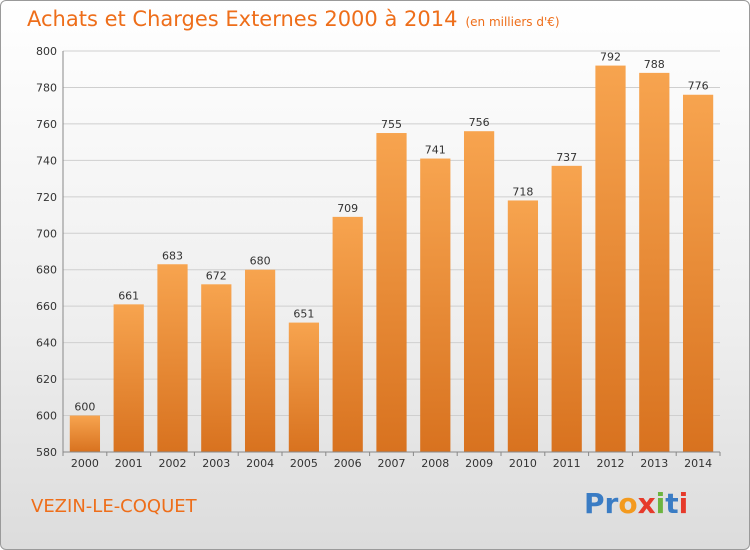 Image resolution: width=750 pixels, height=550 pixels. Describe the element at coordinates (391, 124) in the screenshot. I see `bar-value-label: 755` at that location.